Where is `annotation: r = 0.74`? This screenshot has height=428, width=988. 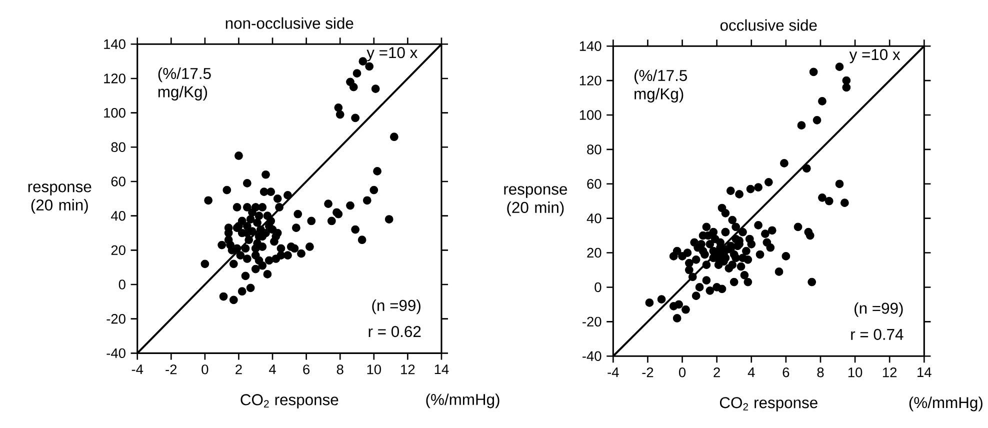
annotation: r = 0.74 is located at coordinates (877, 334).